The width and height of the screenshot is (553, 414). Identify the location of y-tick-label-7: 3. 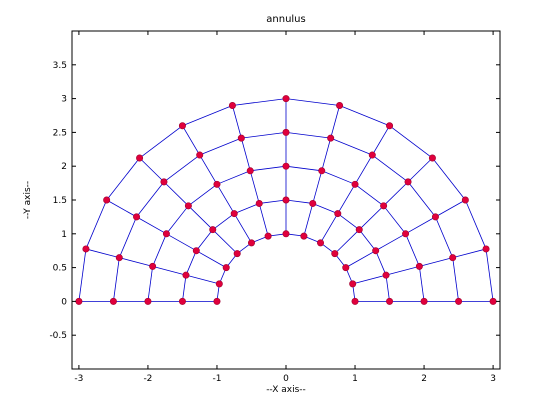
(64, 100).